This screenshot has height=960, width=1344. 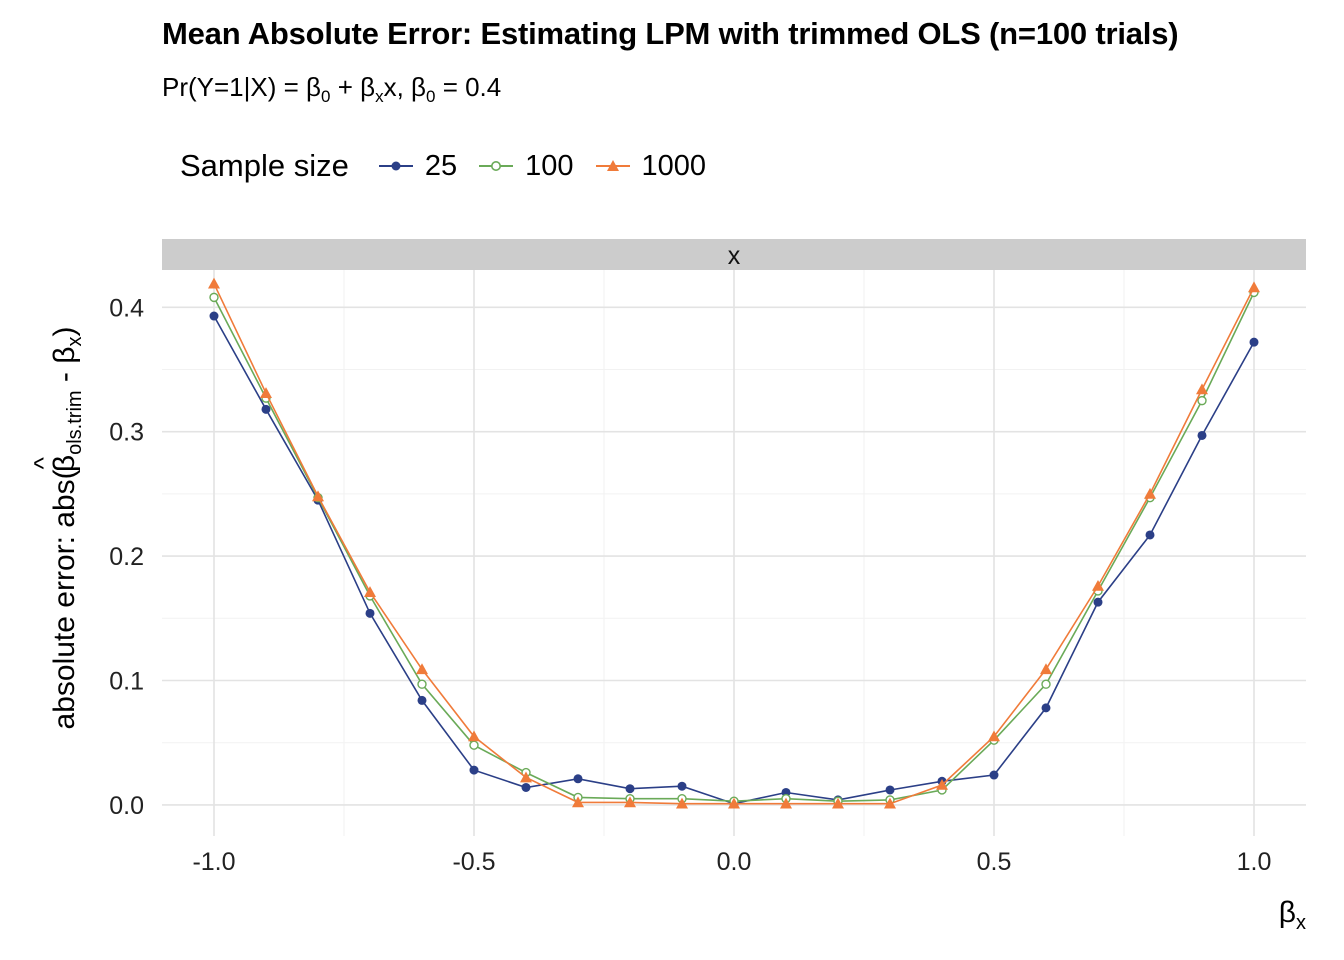 What do you see at coordinates (418, 87) in the screenshot?
I see `subtitle-beta0-b: β` at bounding box center [418, 87].